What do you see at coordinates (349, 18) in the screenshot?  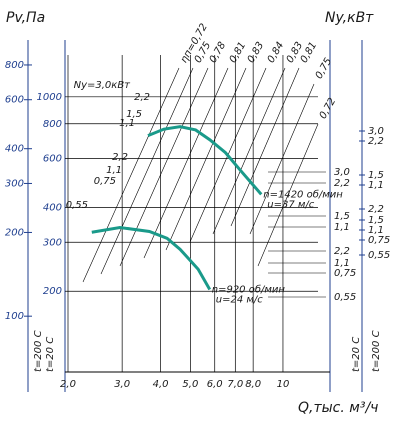 I see `power-axis-title: Ny,кВт` at bounding box center [349, 18].